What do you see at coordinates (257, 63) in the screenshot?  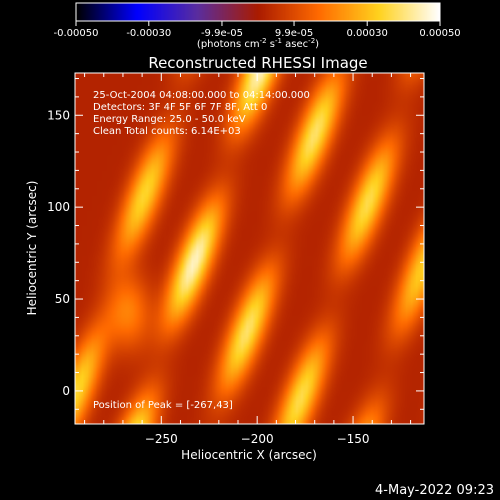 I see `chart-title: Reconstructed RHESSI Image` at bounding box center [257, 63].